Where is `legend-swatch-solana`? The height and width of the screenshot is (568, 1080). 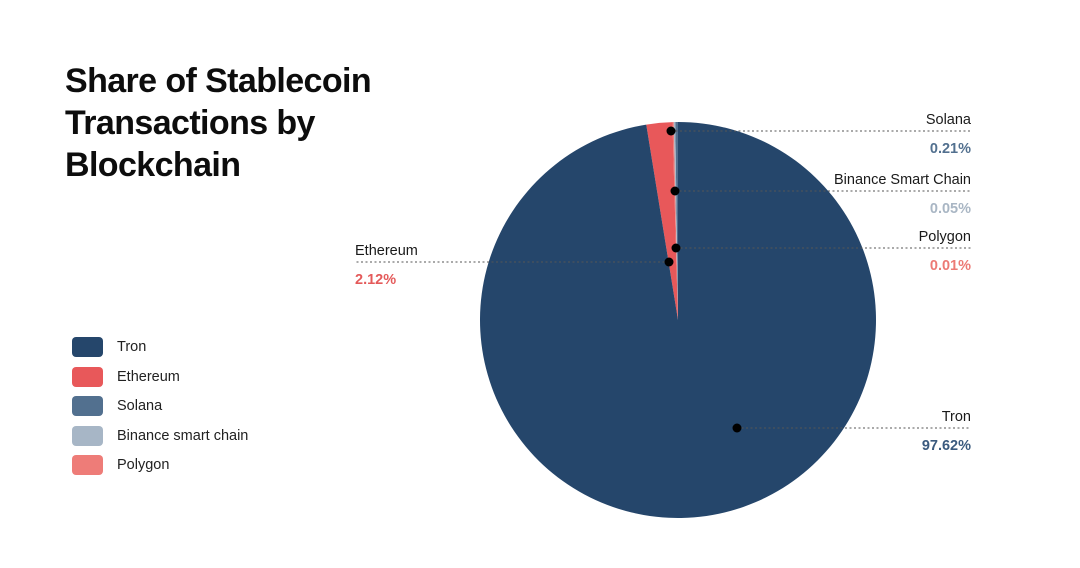 legend-swatch-solana is located at coordinates (87, 406).